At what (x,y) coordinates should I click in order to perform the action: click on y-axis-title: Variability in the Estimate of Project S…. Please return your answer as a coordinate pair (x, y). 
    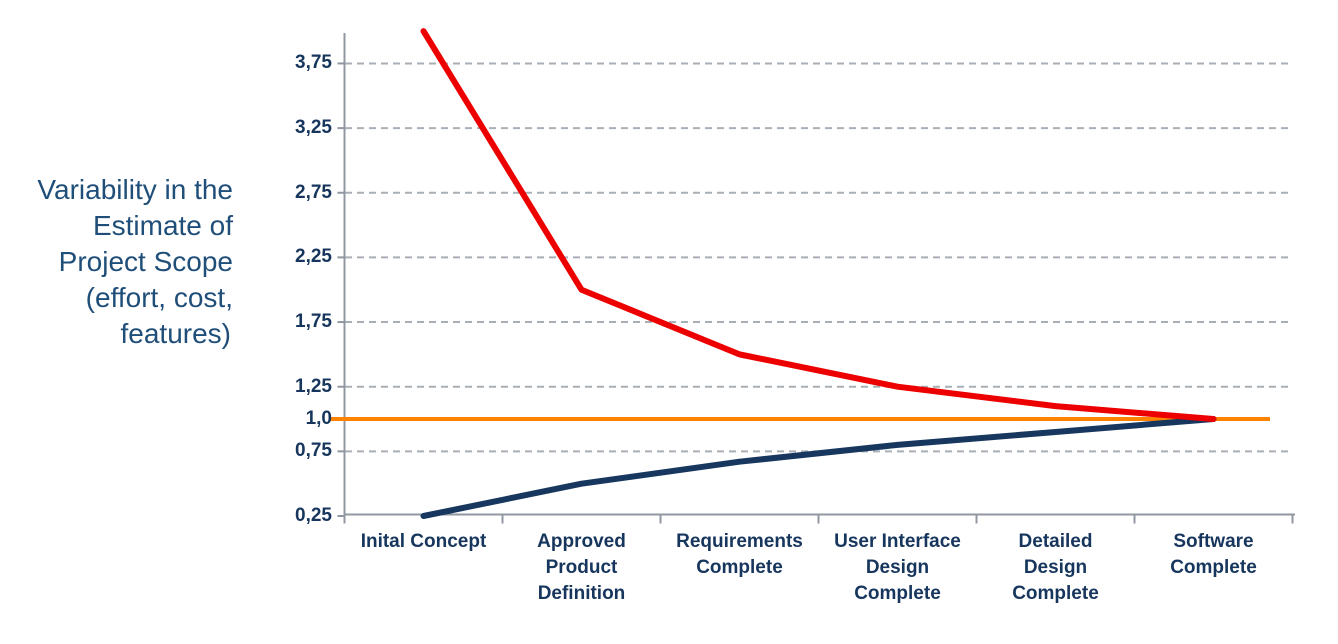
    Looking at the image, I should click on (116, 262).